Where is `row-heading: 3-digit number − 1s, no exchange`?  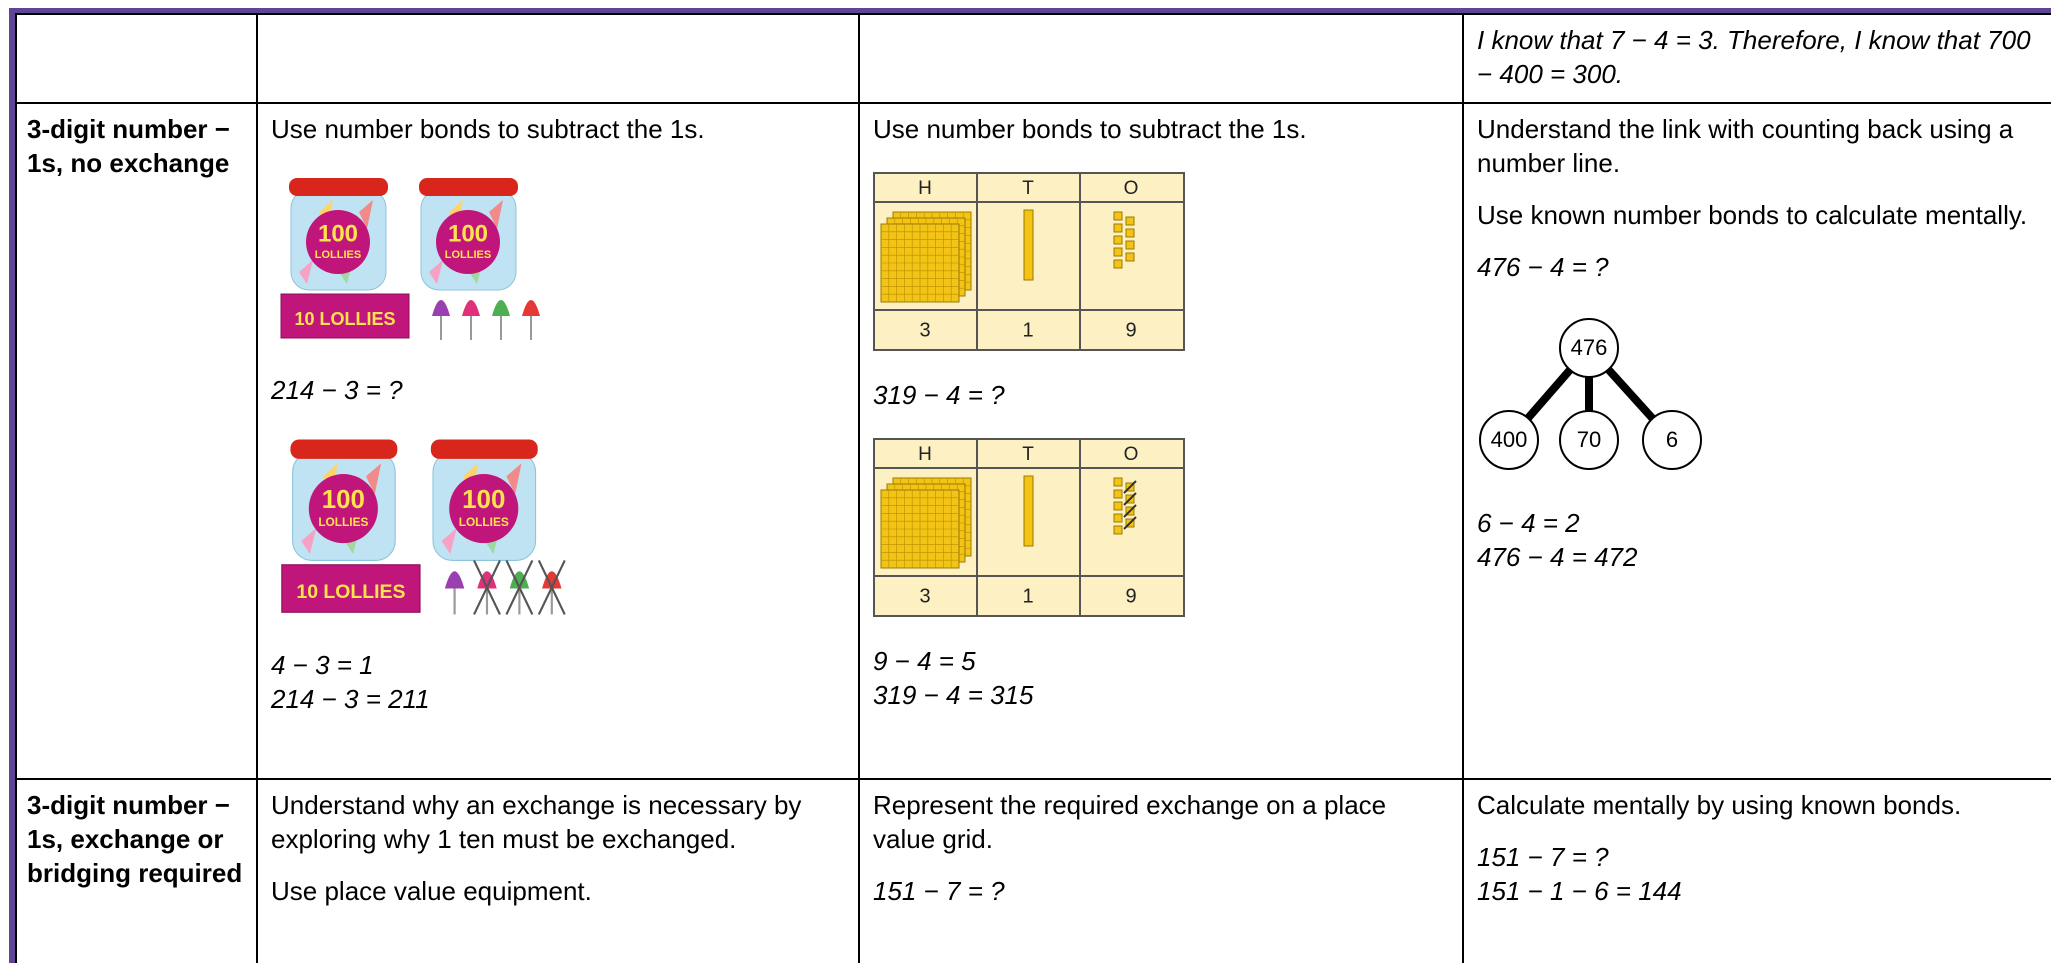 row-heading: 3-digit number − 1s, no exchange is located at coordinates (136, 441).